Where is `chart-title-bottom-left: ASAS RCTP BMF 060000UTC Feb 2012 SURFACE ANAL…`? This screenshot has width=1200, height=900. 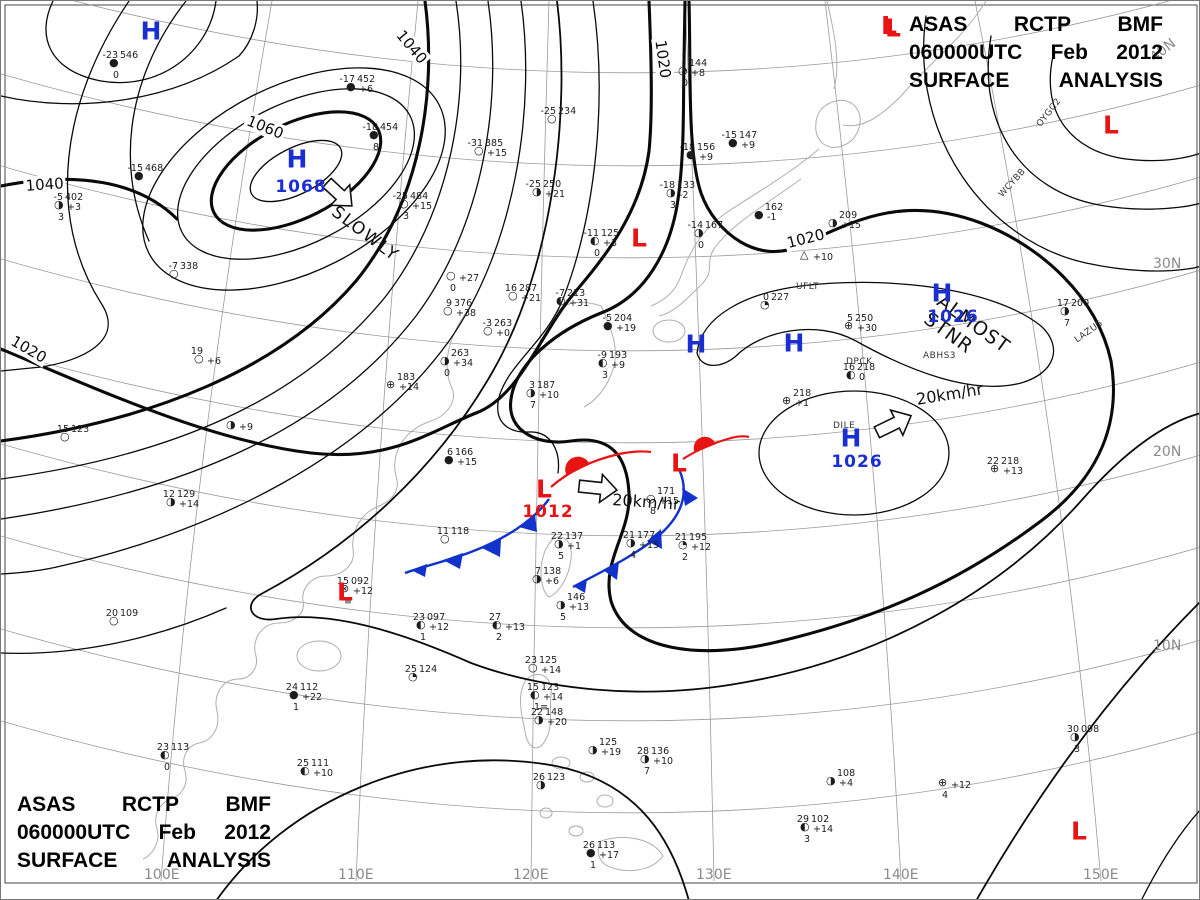 chart-title-bottom-left: ASAS RCTP BMF 060000UTC Feb 2012 SURFACE ANAL… is located at coordinates (144, 835).